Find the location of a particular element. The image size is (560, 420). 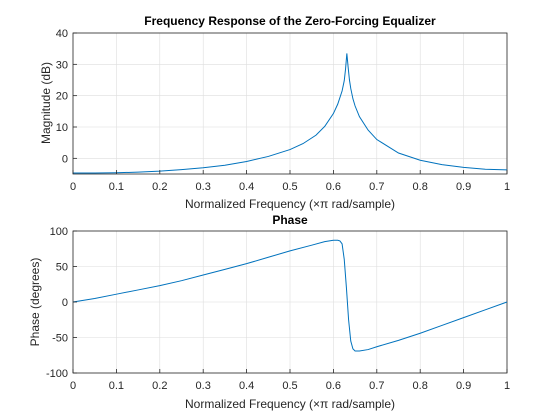

phase-title: Phase is located at coordinates (290, 220).